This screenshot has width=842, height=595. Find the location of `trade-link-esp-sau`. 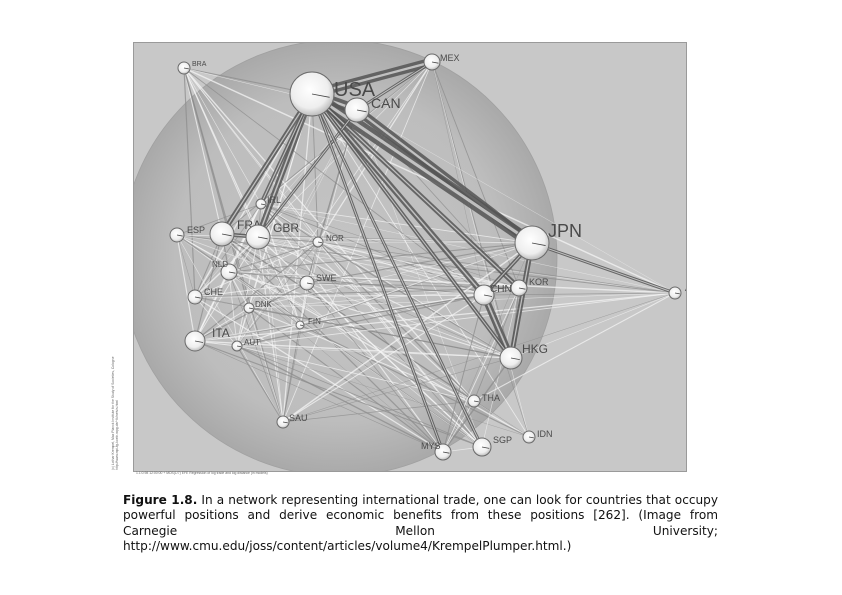

trade-link-esp-sau is located at coordinates (230, 328).